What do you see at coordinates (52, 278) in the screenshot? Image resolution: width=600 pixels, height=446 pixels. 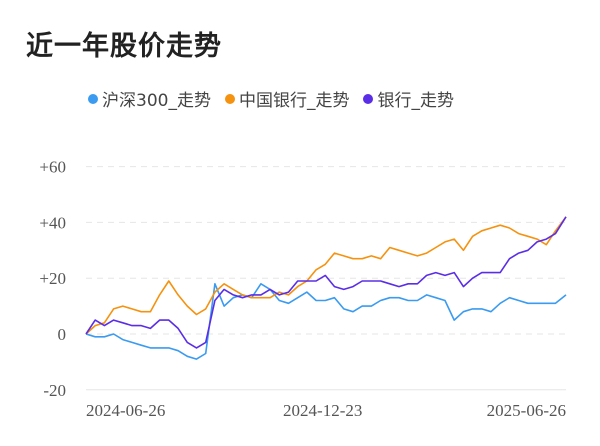 I see `y-tick-label: +20` at bounding box center [52, 278].